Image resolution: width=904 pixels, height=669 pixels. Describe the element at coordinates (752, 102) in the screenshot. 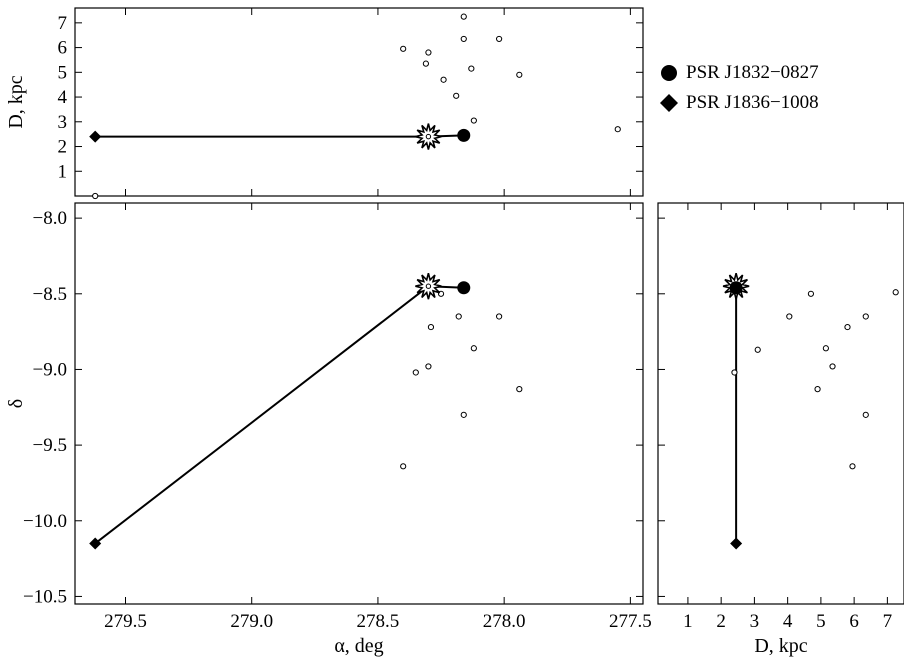

I see `legend-label-j1836: PSR J1836−1008` at that location.